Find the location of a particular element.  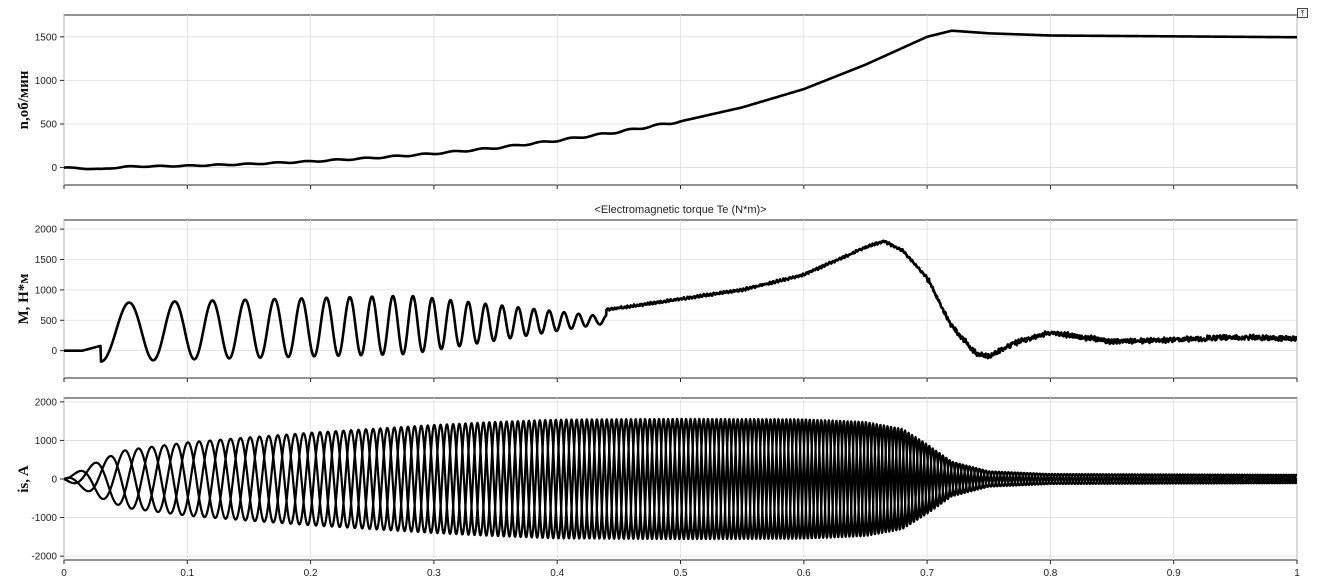

x-tick-label: 0.8 is located at coordinates (1050, 573).